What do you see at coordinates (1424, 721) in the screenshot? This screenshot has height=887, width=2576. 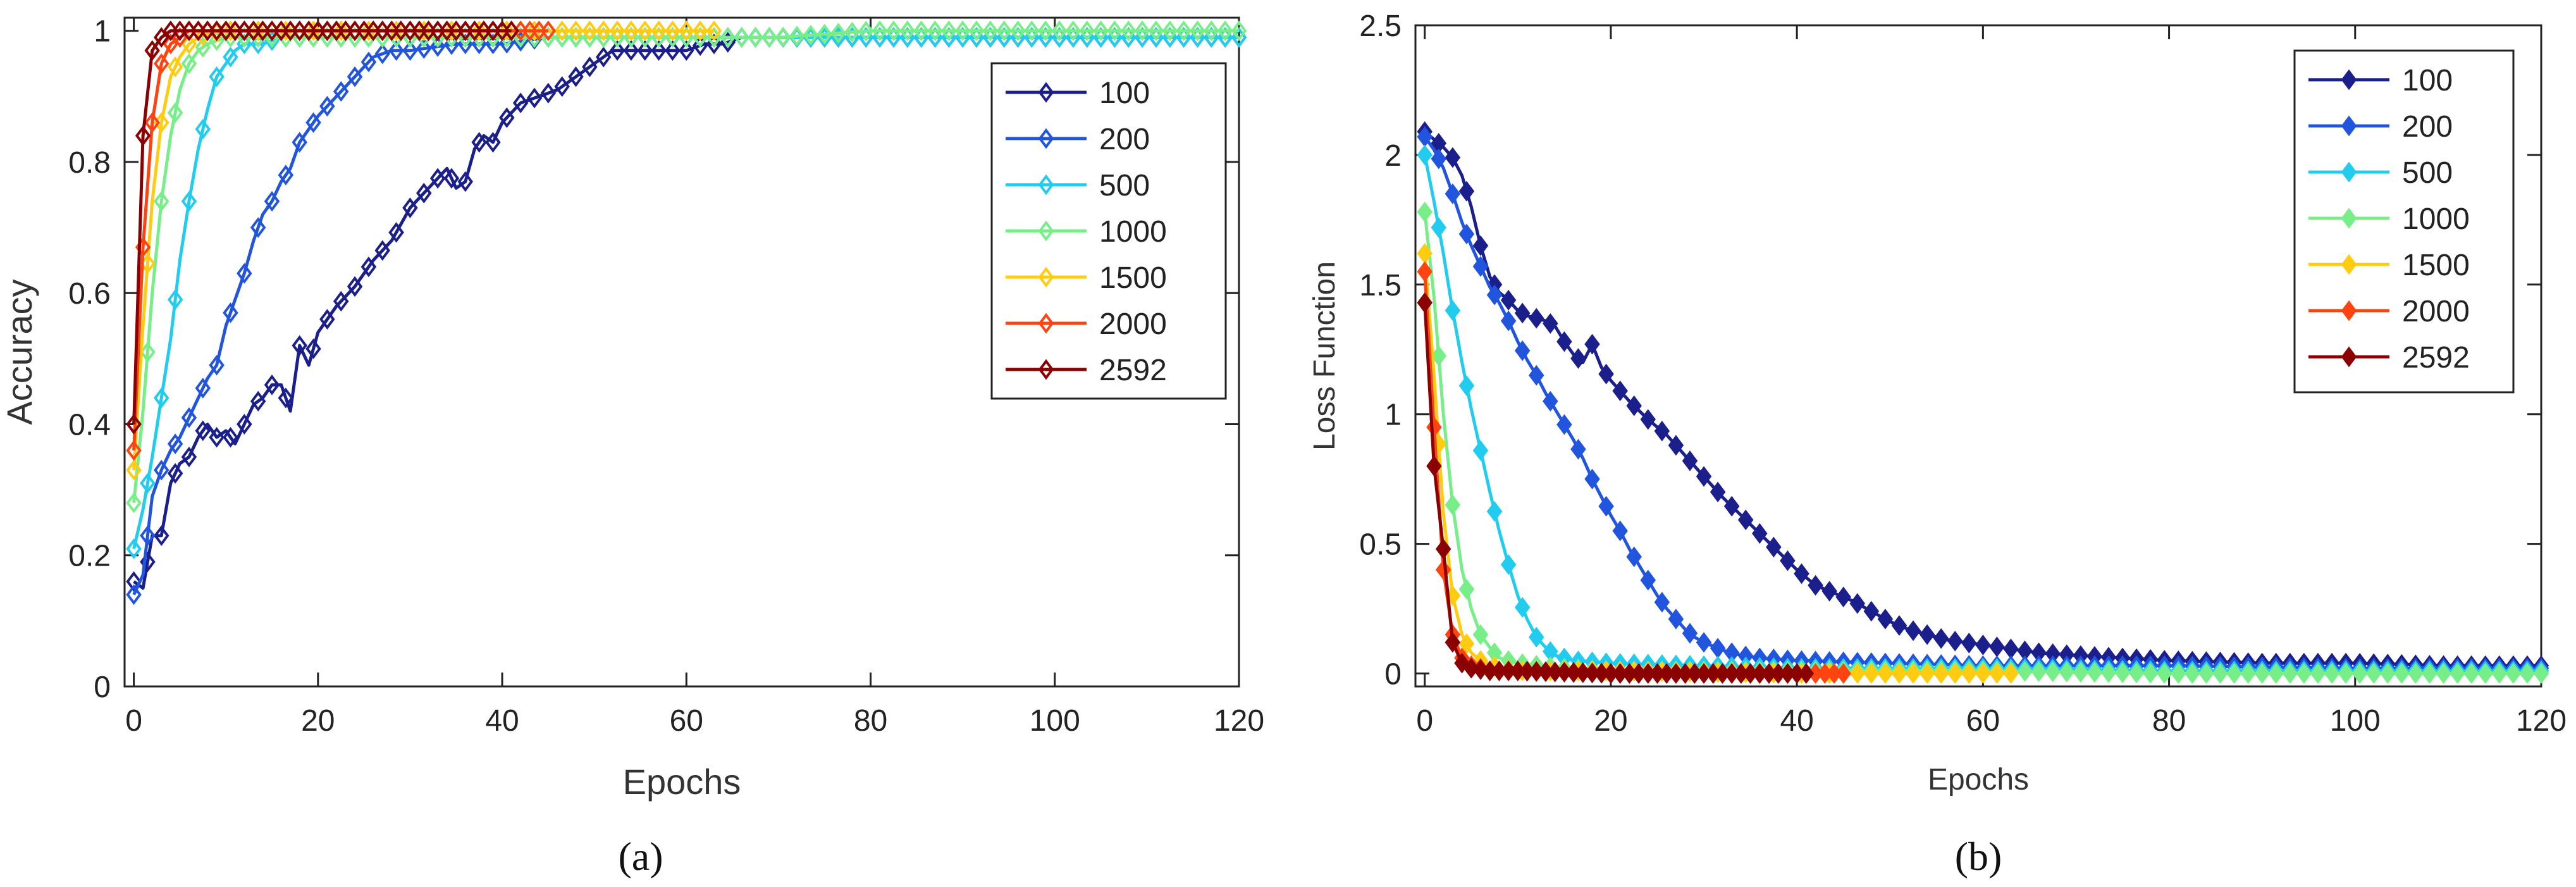 I see `x-tick-label: 0` at bounding box center [1424, 721].